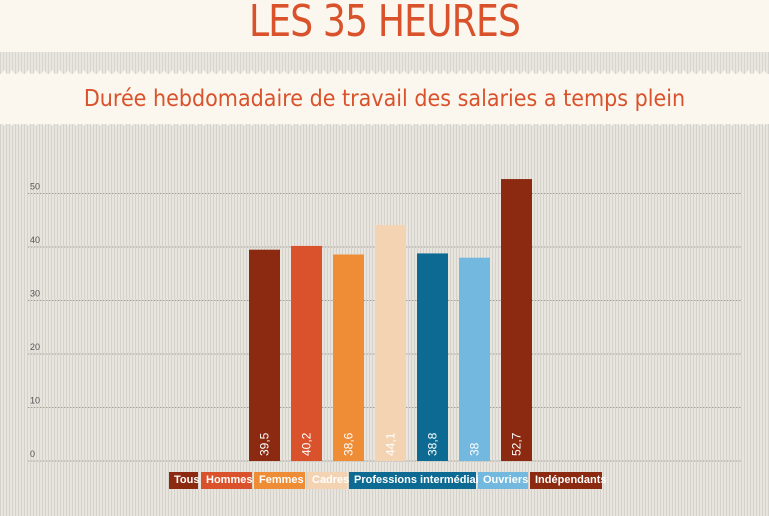  I want to click on bar-value-label: 39,5, so click(265, 444).